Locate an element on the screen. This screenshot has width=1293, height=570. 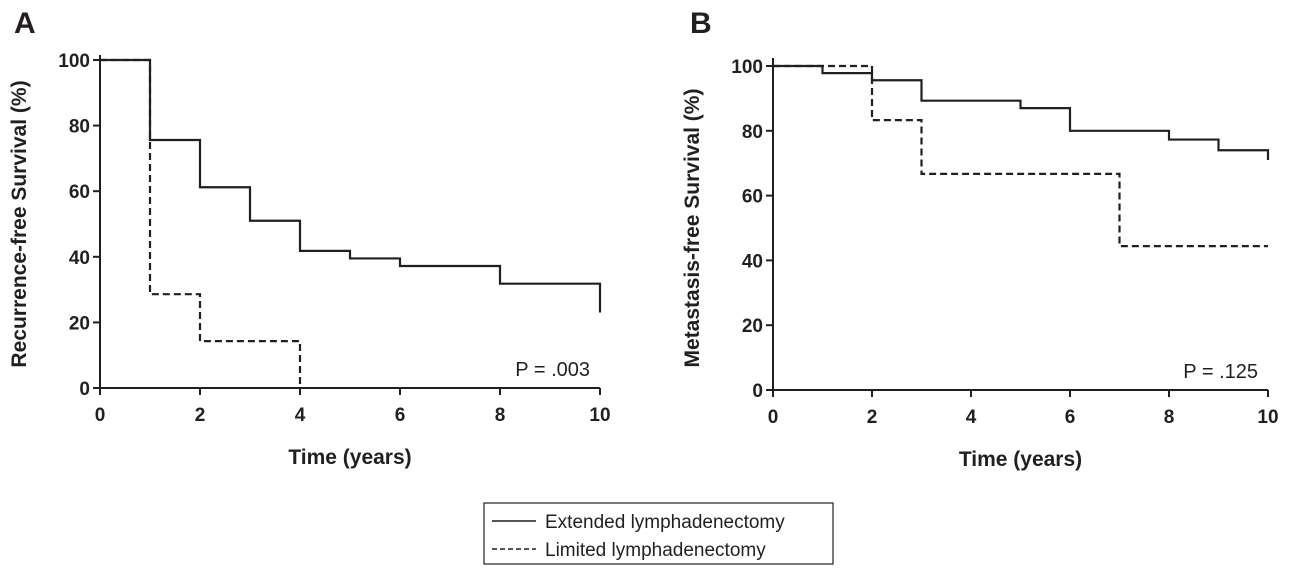
legend-label: Extended lymphadenectomy is located at coordinates (665, 522).